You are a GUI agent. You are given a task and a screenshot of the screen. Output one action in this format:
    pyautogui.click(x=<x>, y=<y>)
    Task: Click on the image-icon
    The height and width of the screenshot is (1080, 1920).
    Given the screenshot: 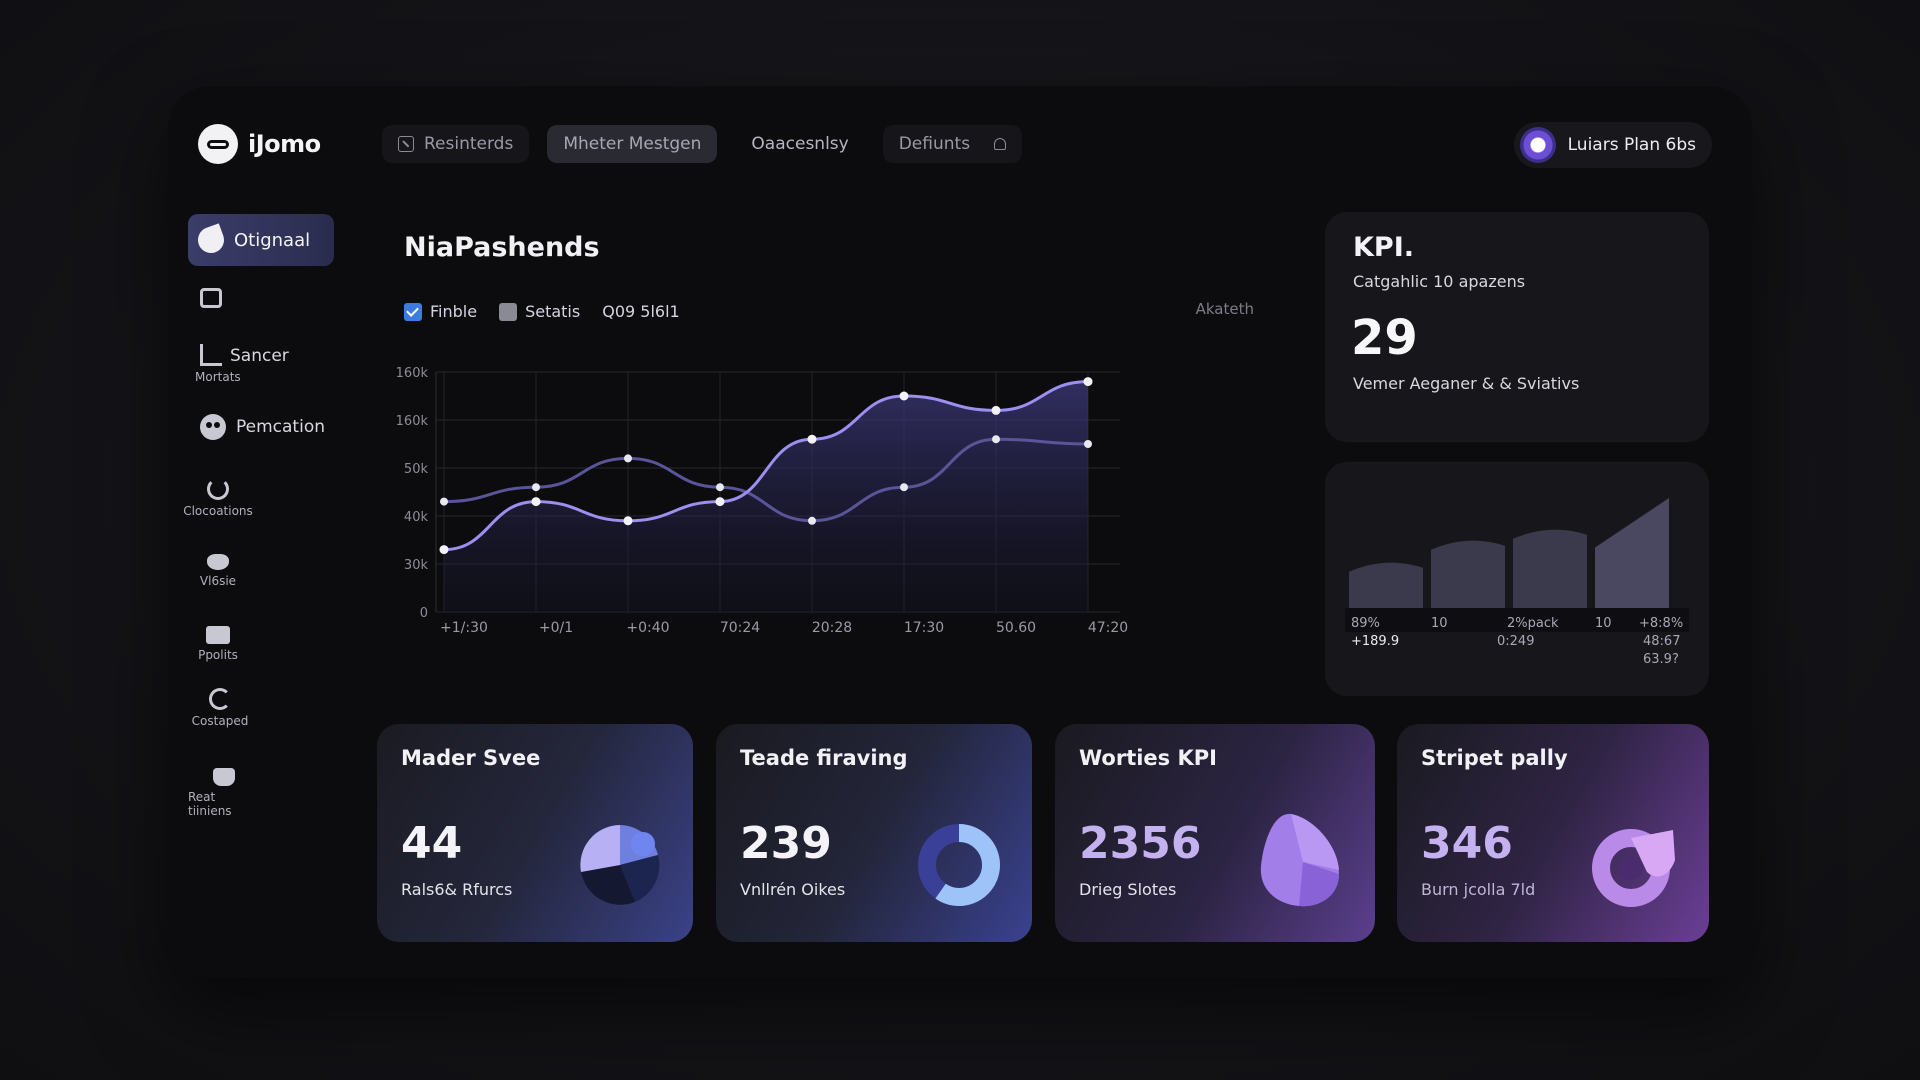 What is the action you would take?
    pyautogui.click(x=406, y=144)
    